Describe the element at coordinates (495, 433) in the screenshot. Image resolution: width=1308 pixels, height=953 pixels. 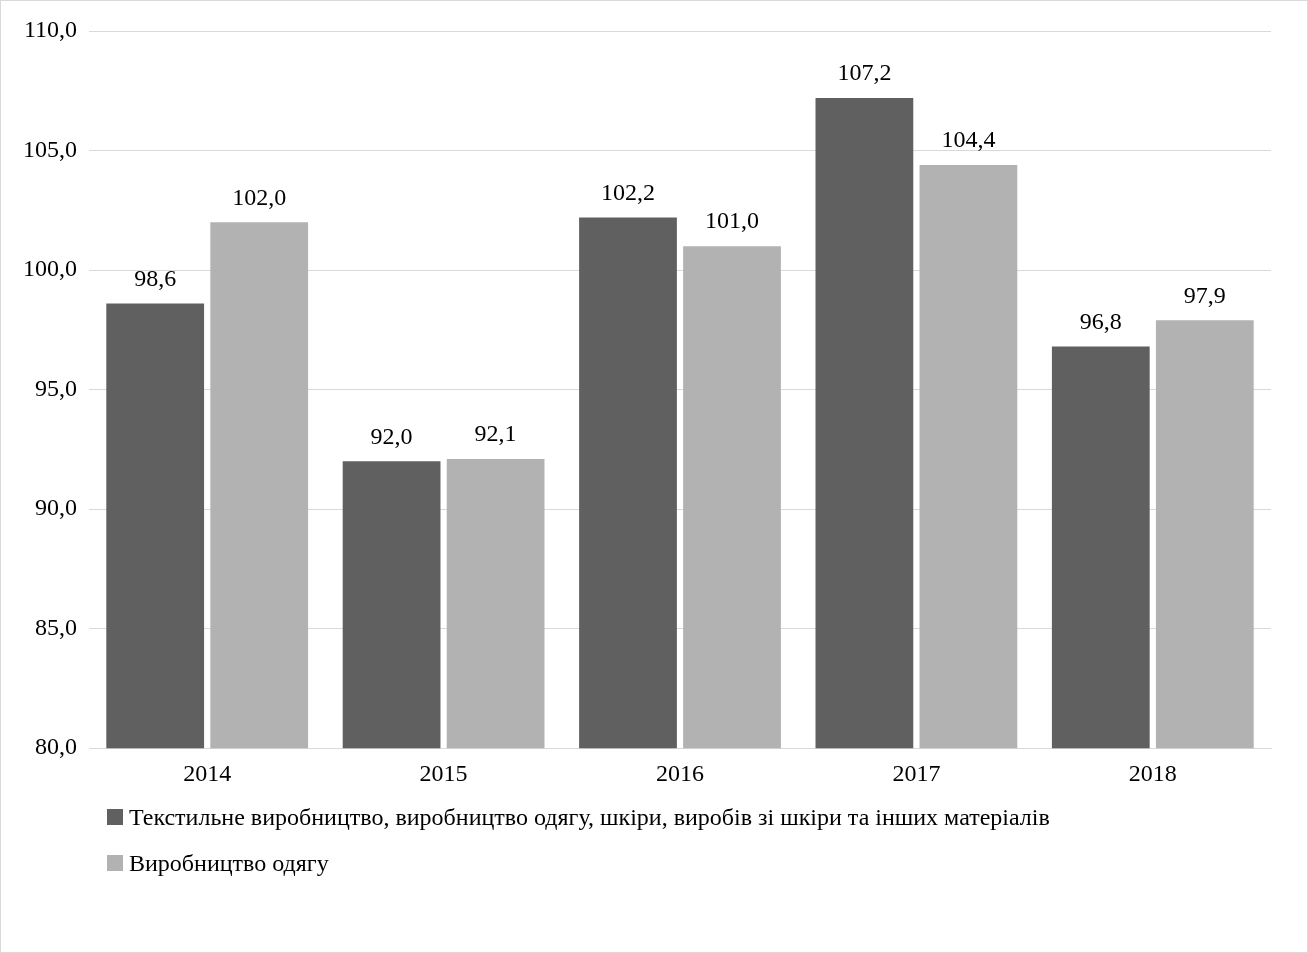
I see `data-label: 92,1` at that location.